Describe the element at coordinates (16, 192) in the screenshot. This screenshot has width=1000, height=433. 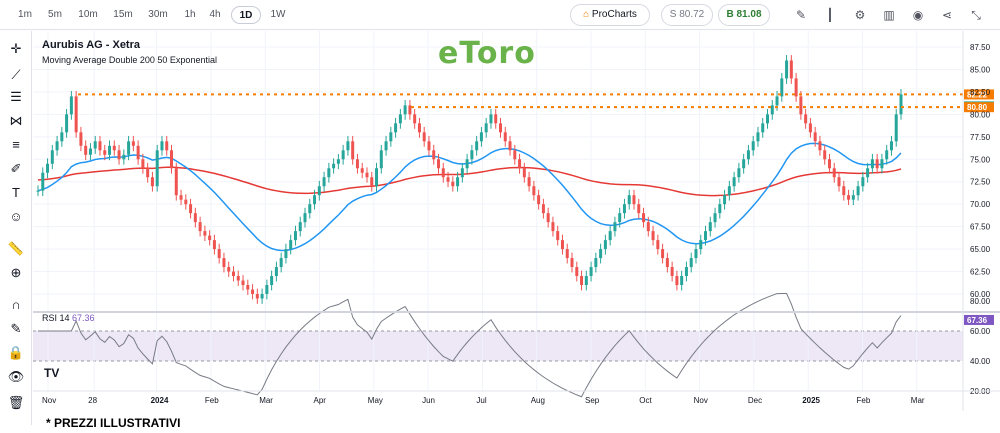
I see `text-tool-icon: T` at that location.